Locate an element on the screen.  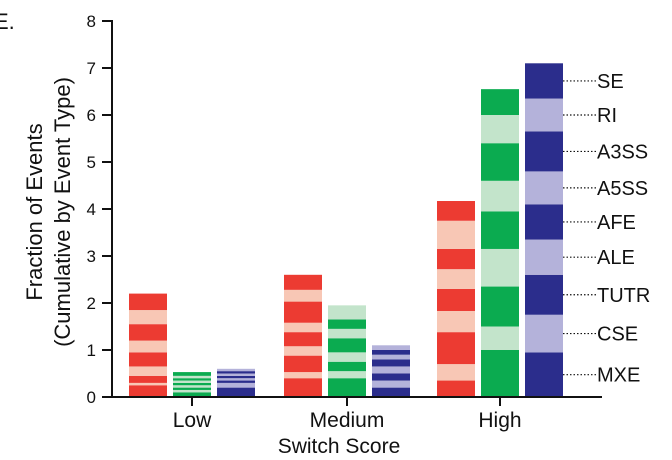
y-tick-label: 1 is located at coordinates (91, 350).